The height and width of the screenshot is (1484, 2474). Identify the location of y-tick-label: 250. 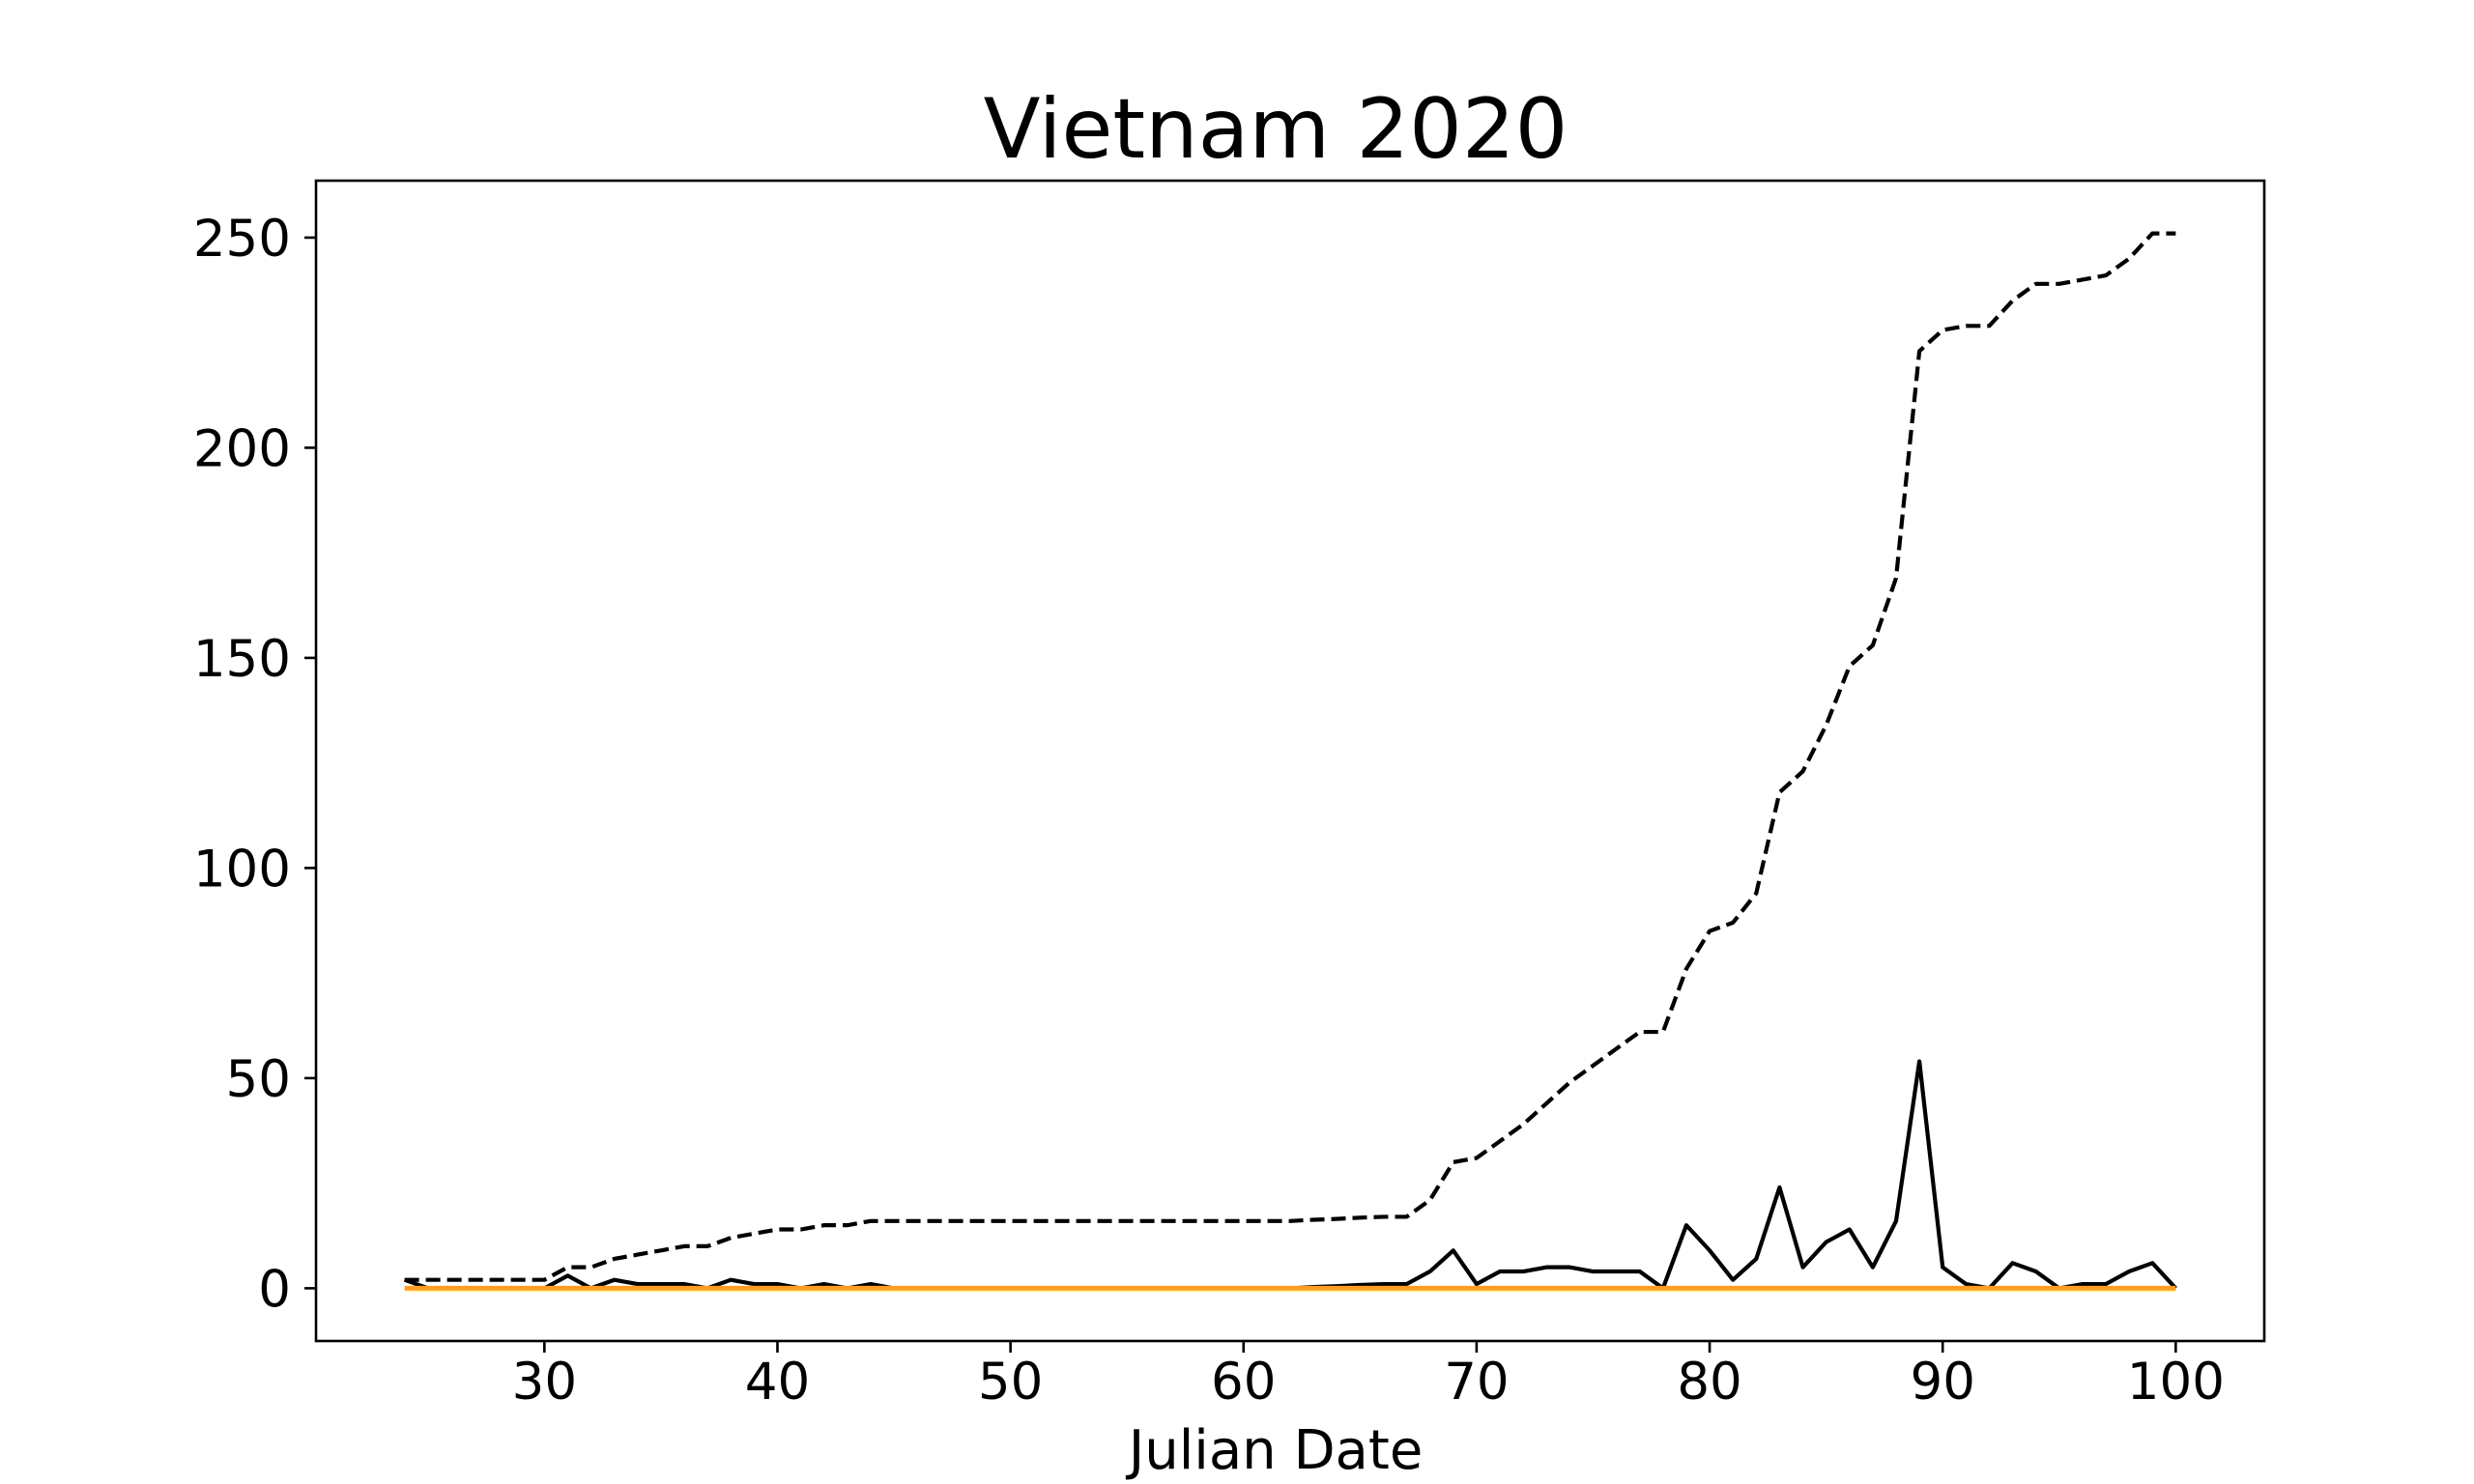
(242, 240).